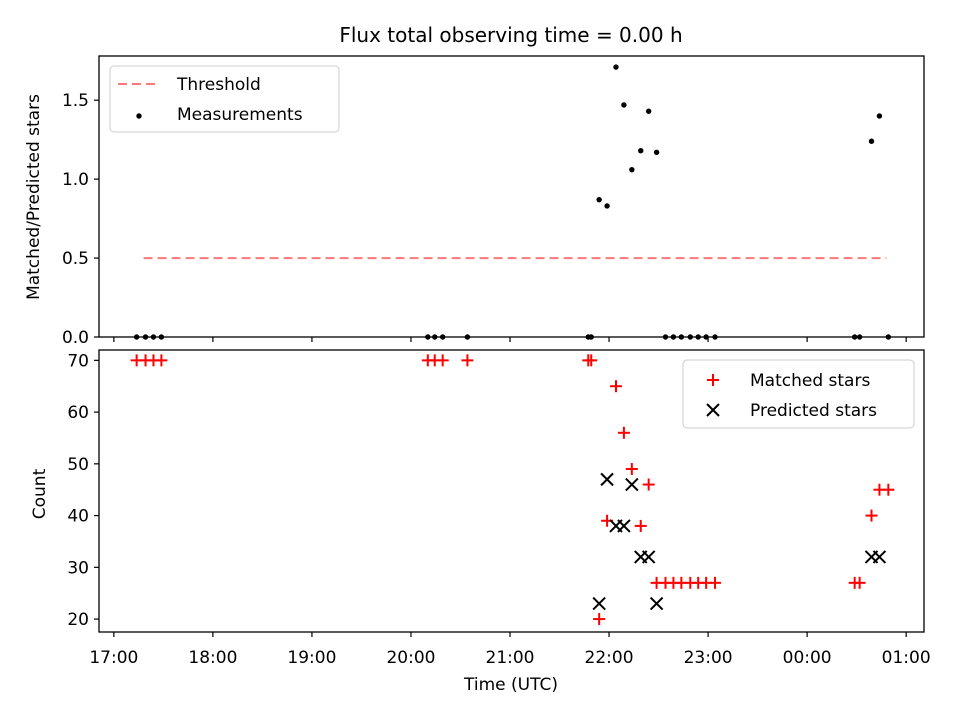  I want to click on count-x-tick-label: 01:00, so click(906, 658).